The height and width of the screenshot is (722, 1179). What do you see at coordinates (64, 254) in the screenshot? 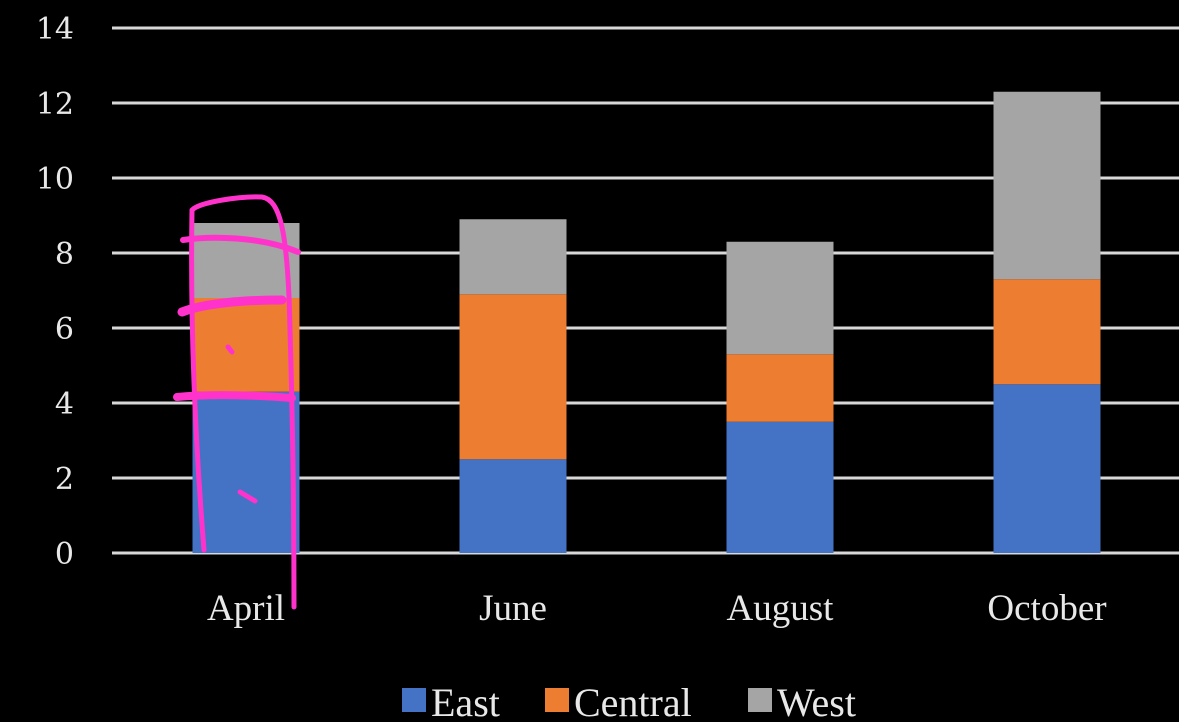
I see `y-tick-label: 8` at bounding box center [64, 254].